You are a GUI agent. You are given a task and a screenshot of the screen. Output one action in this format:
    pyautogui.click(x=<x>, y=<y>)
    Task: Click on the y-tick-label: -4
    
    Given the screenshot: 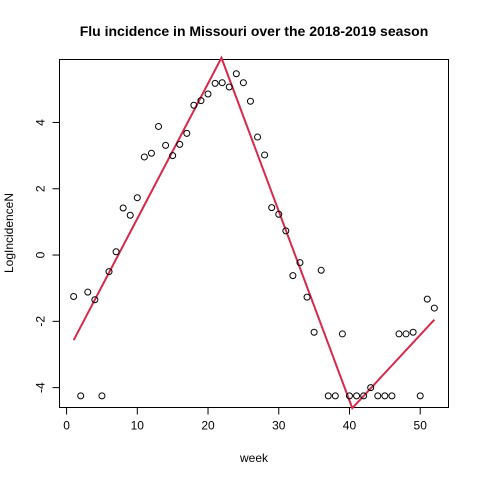 What is the action you would take?
    pyautogui.click(x=41, y=387)
    